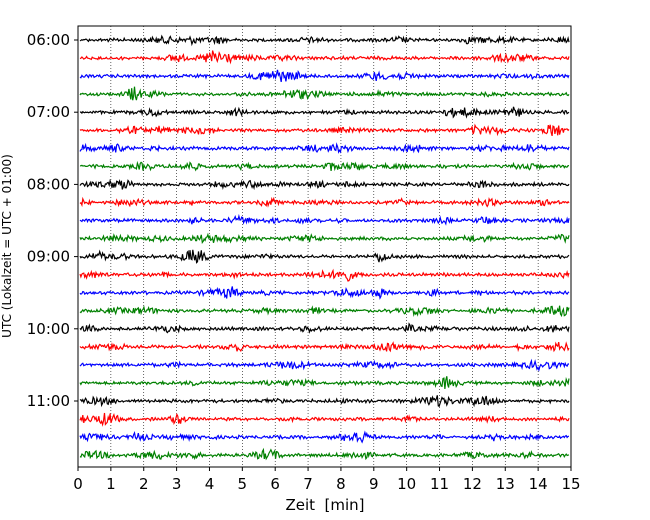 This screenshot has width=650, height=520. I want to click on x-tick-label: 15, so click(570, 484).